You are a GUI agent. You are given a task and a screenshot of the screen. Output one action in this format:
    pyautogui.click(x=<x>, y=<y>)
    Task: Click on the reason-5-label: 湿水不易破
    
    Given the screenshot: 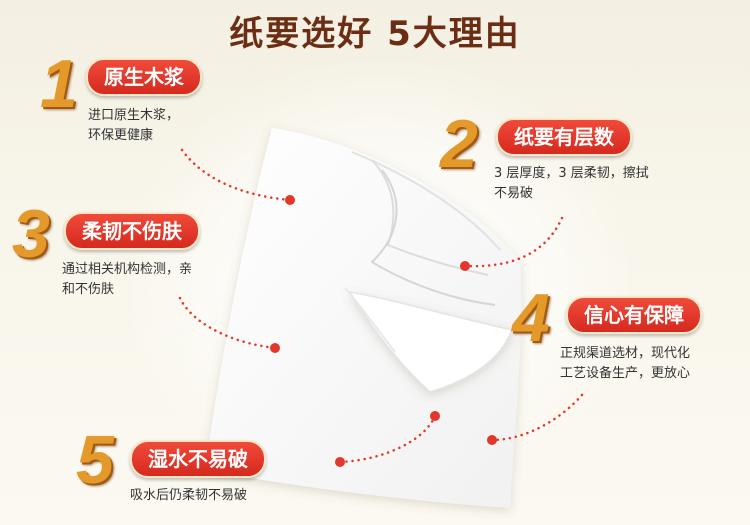 What is the action you would take?
    pyautogui.click(x=198, y=459)
    